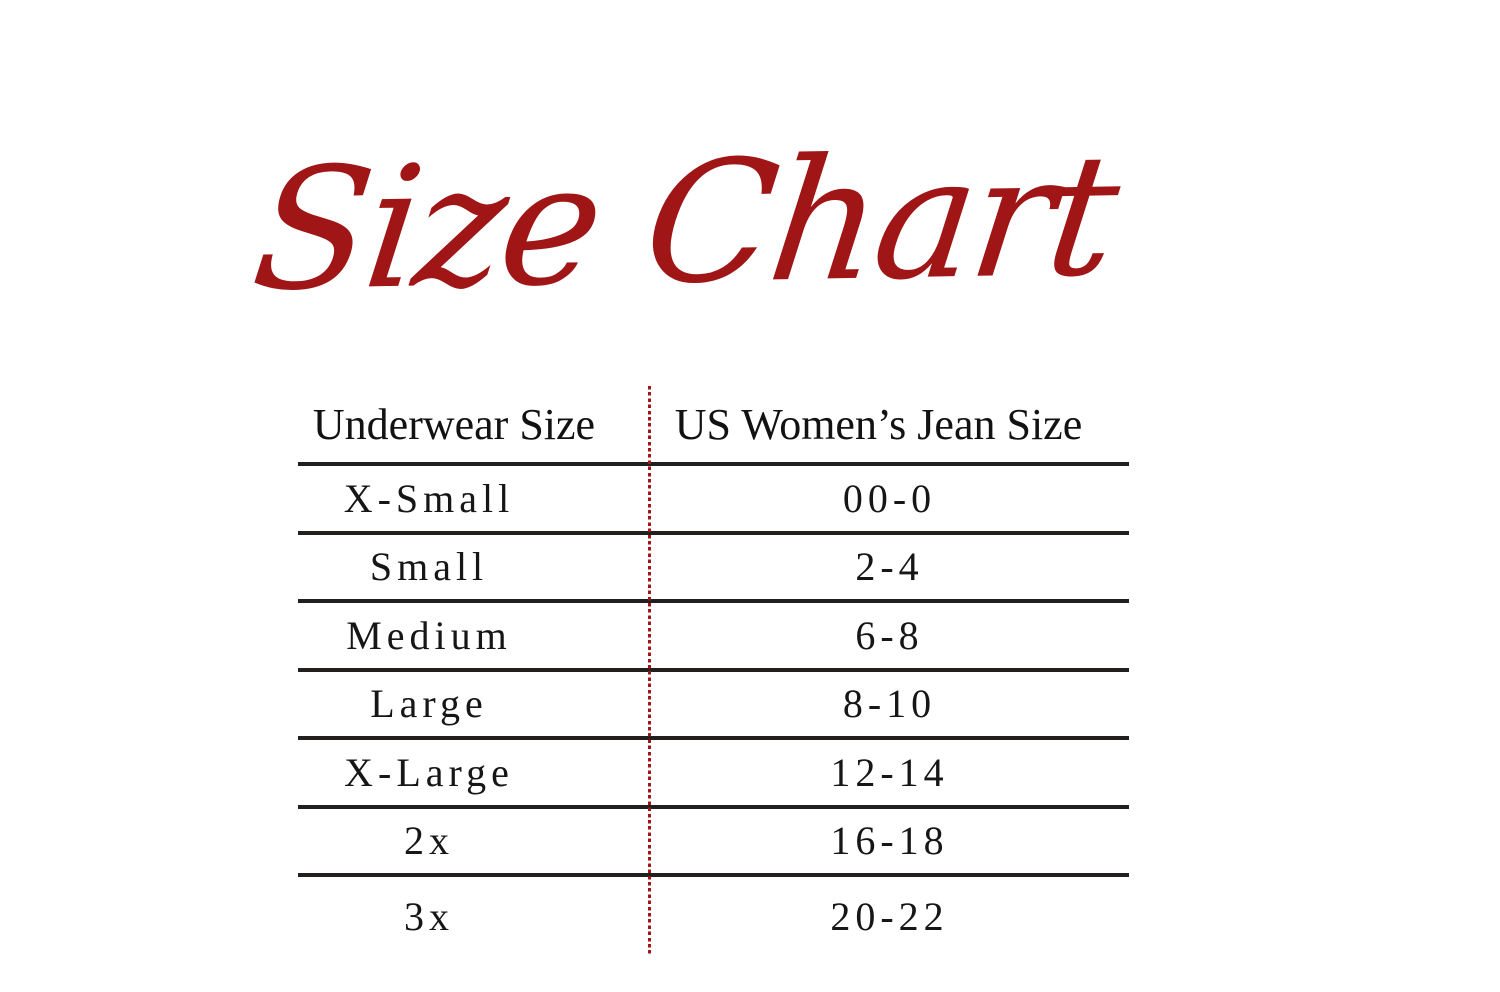 Image resolution: width=1500 pixels, height=992 pixels. I want to click on table-row-medium: Medium 6-8, so click(713, 637).